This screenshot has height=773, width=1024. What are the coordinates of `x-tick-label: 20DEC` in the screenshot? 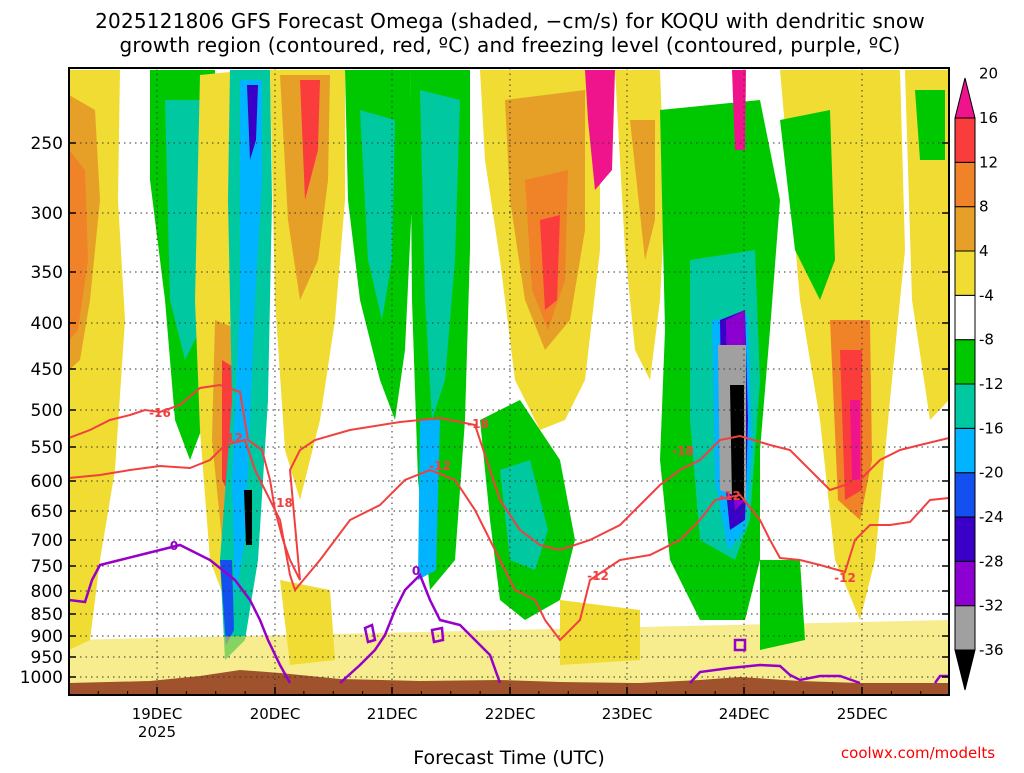 It's located at (275, 714).